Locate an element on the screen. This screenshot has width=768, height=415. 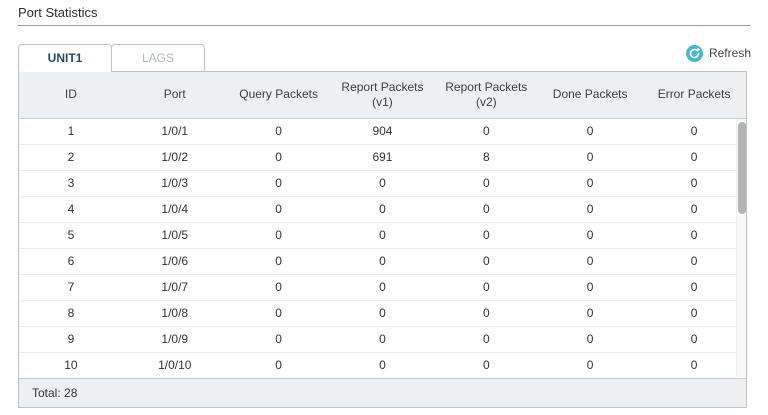
title-divider is located at coordinates (384, 25).